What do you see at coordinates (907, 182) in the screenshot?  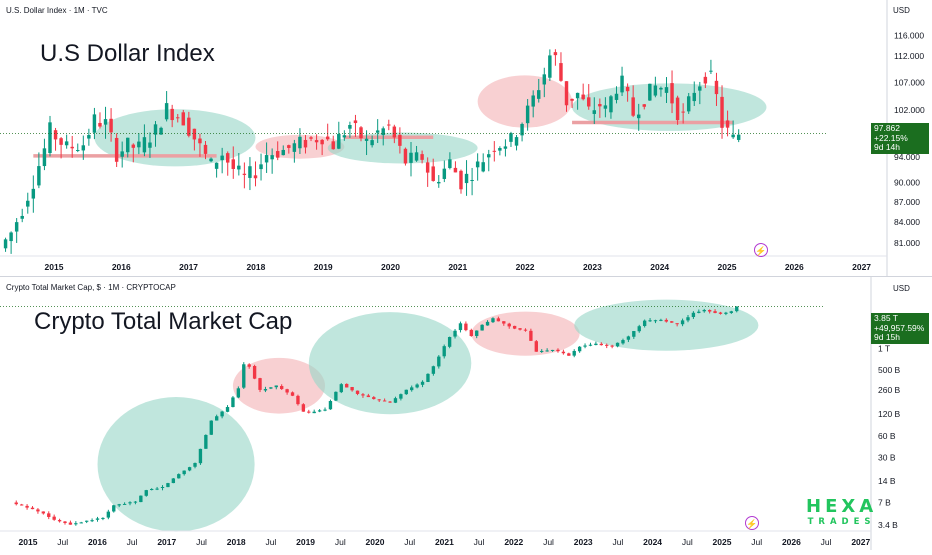 I see `y-tick-label: 90.000` at bounding box center [907, 182].